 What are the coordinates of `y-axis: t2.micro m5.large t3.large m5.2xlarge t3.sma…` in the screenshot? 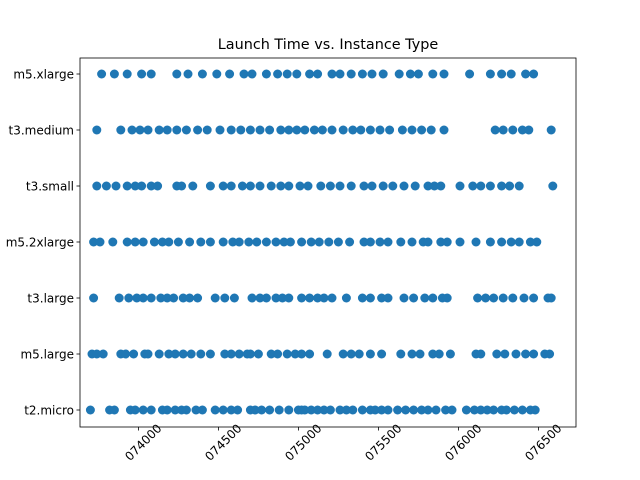 It's located at (43, 243).